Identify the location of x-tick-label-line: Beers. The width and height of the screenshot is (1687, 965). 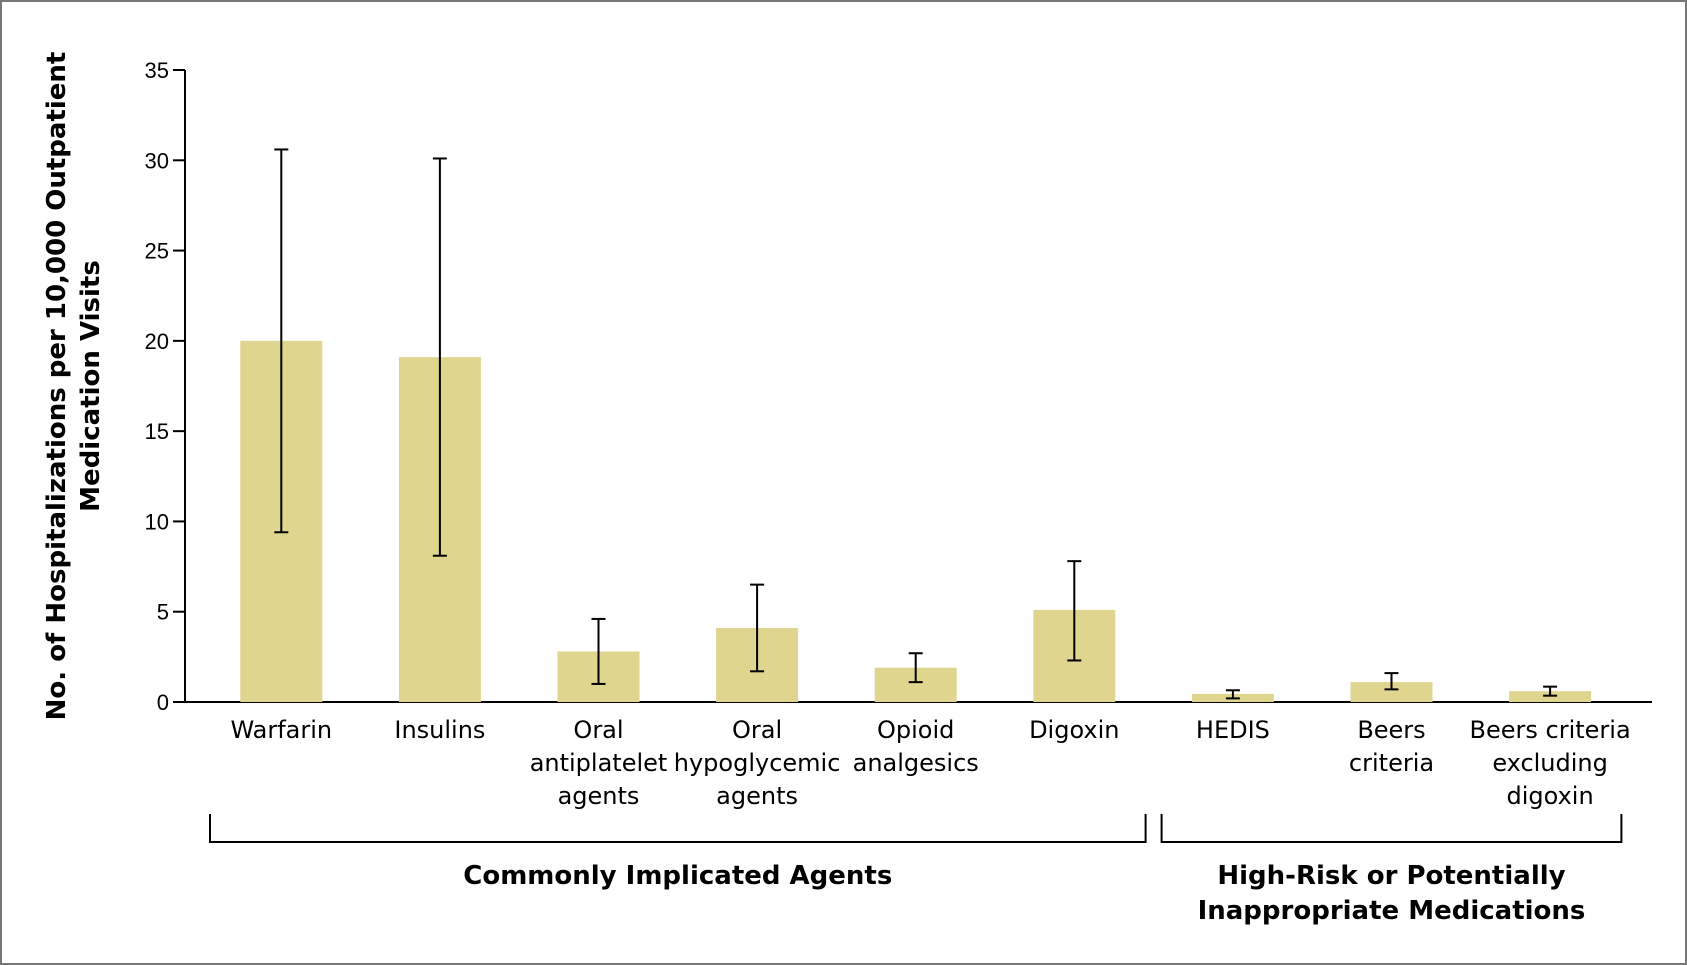
(1391, 730).